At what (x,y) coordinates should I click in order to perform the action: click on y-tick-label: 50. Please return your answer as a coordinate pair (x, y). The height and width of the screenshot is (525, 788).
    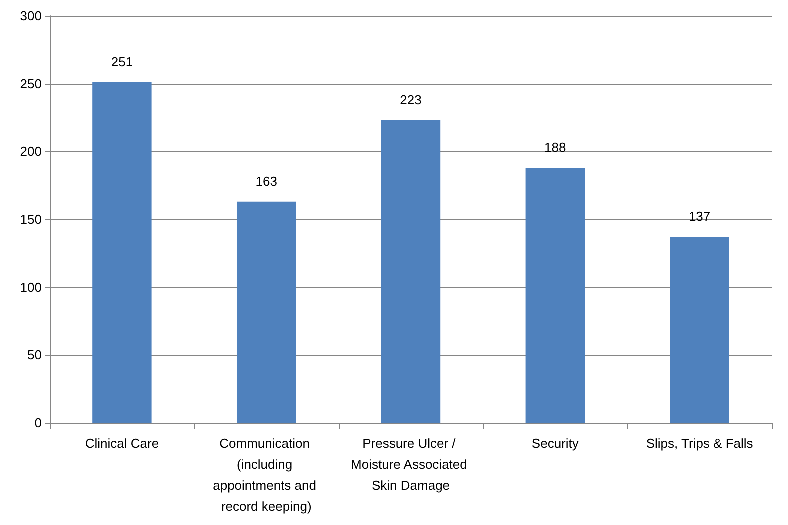
    Looking at the image, I should click on (35, 355).